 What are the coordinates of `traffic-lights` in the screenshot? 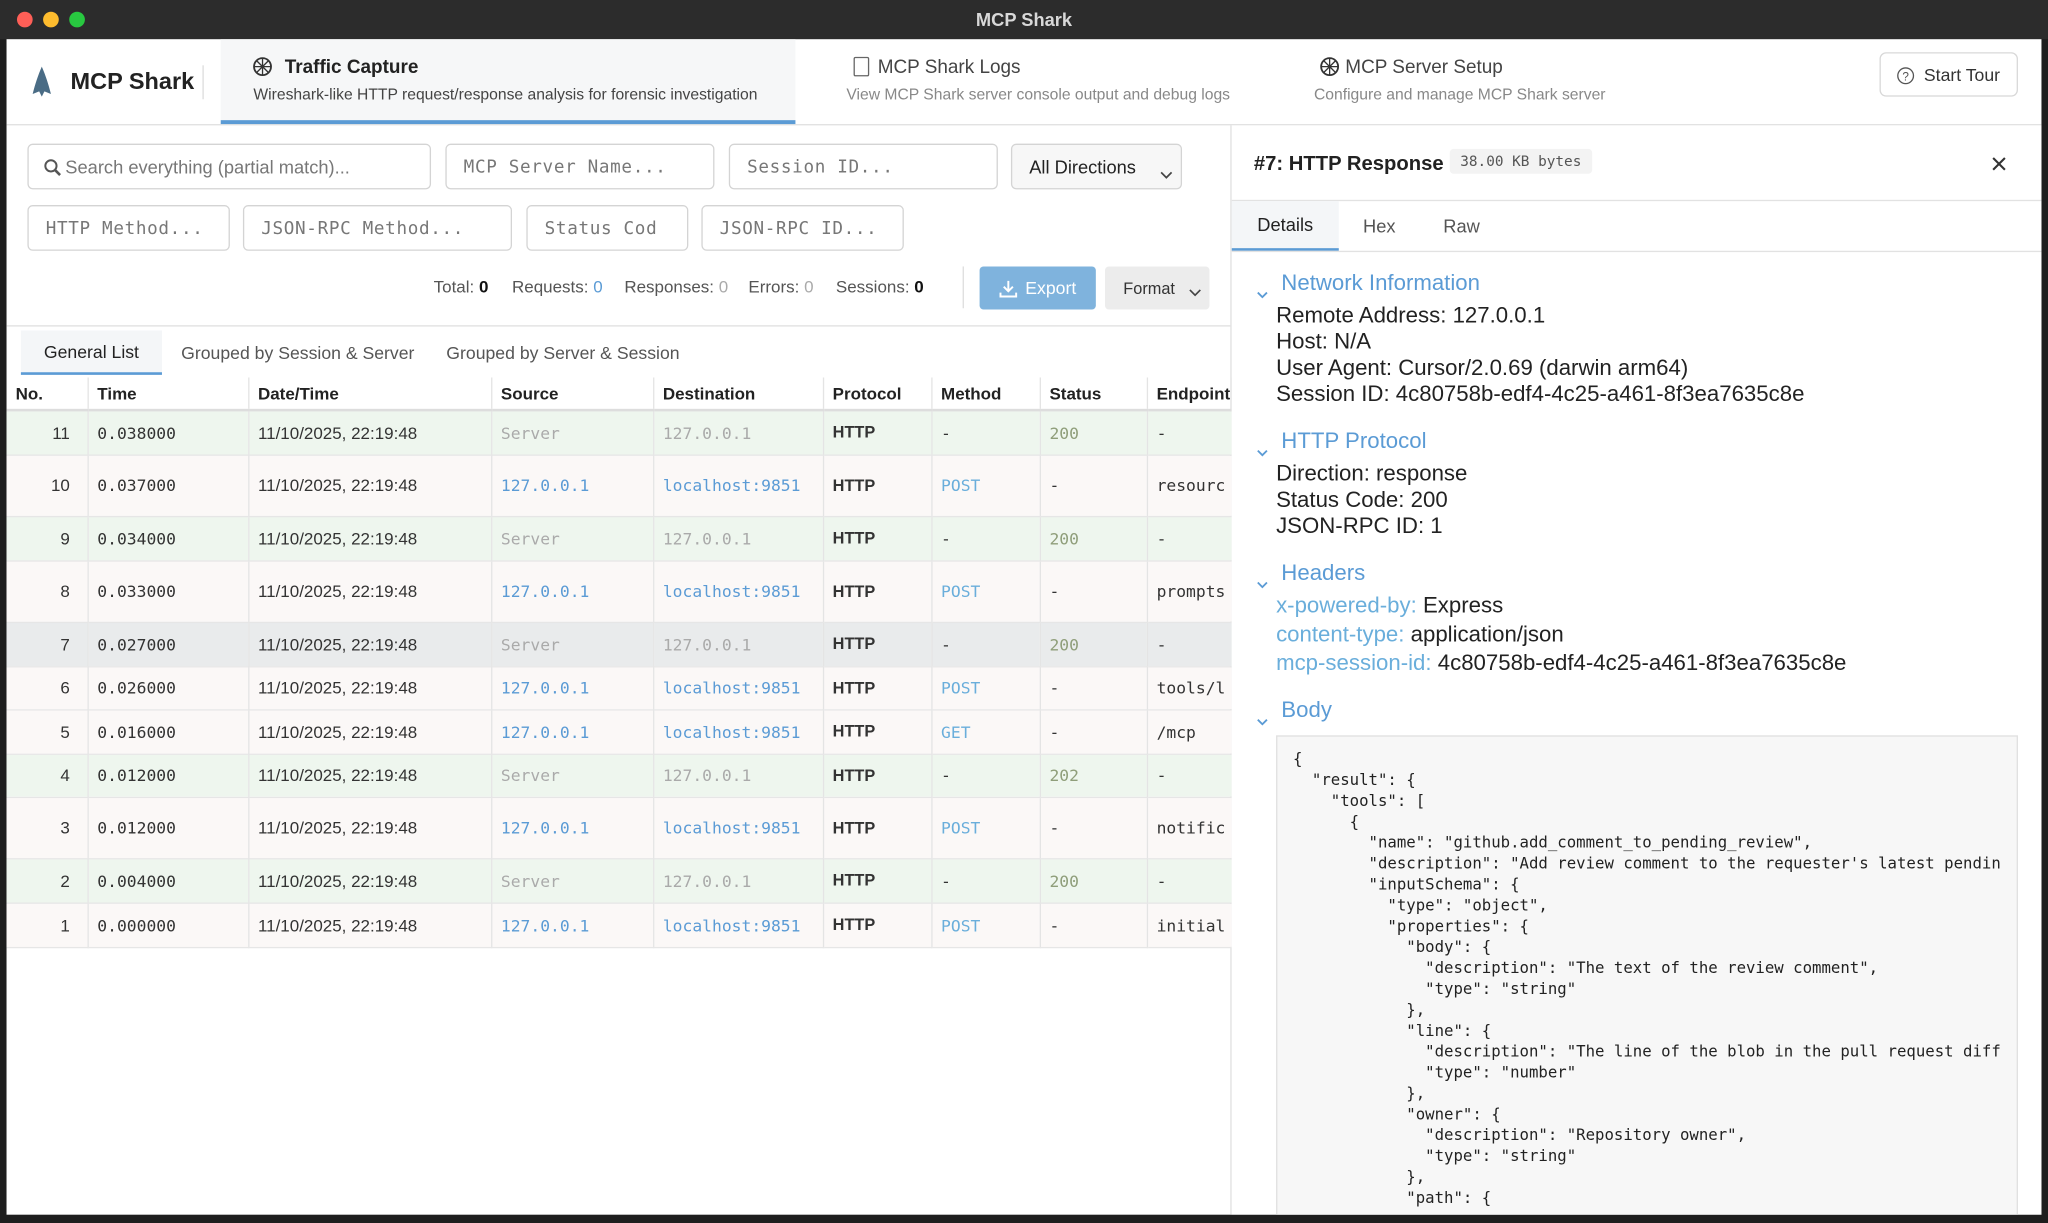 It's located at (55, 19).